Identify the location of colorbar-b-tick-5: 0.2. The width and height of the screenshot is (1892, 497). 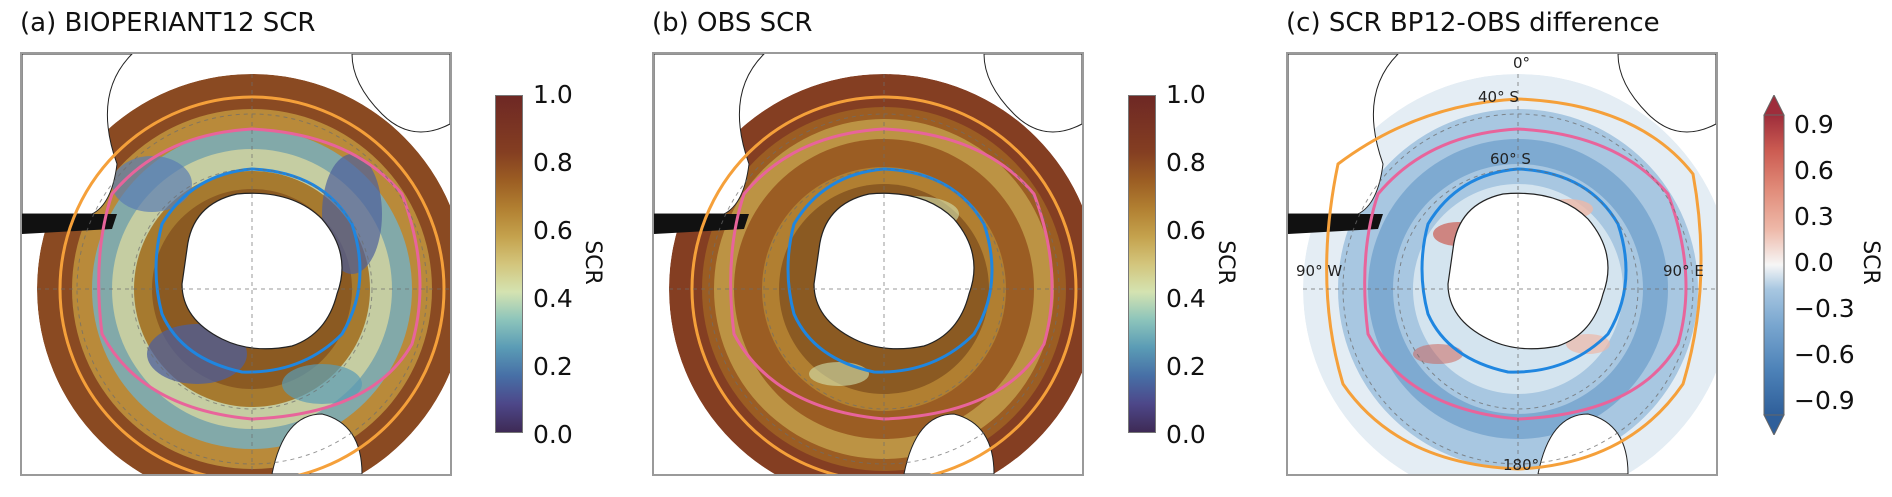
(1186, 366).